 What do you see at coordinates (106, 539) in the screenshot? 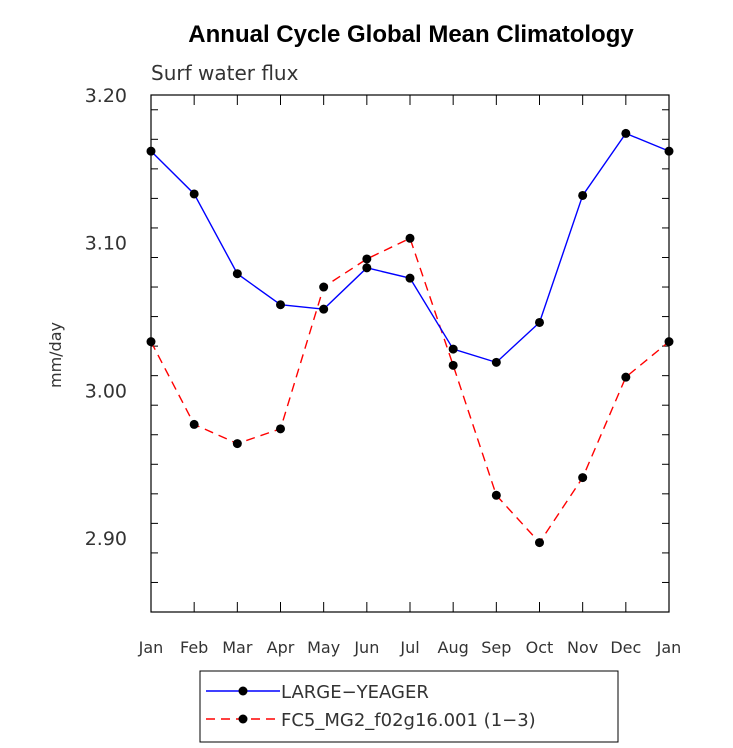
I see `y-tick-label: 2.90` at bounding box center [106, 539].